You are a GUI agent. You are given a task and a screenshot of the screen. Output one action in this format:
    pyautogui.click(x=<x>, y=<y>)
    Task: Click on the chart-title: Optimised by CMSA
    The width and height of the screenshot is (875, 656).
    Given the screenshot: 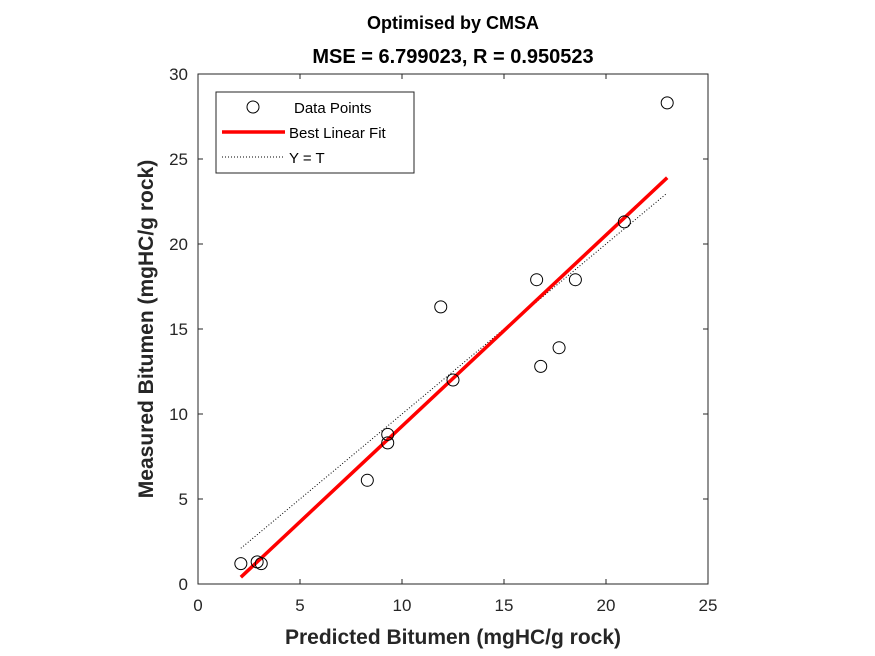 What is the action you would take?
    pyautogui.click(x=453, y=23)
    